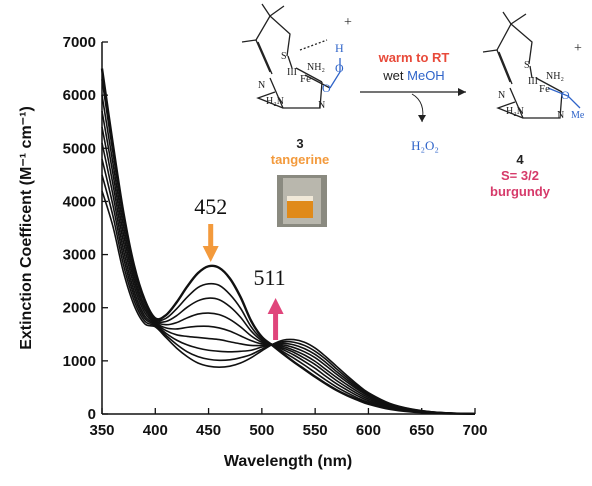  Describe the element at coordinates (273, 10) in the screenshot. I see `complex3-methyls` at that location.